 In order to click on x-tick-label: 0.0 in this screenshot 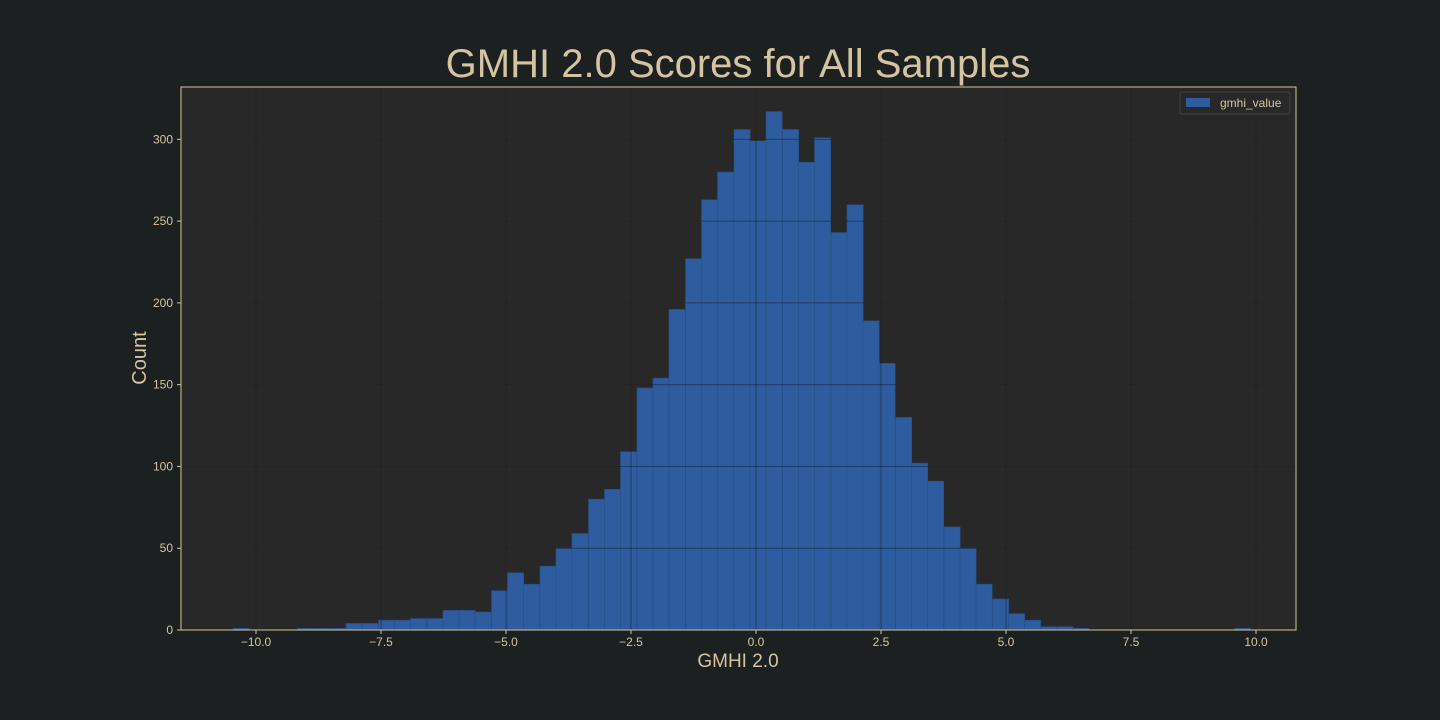, I will do `click(756, 642)`.